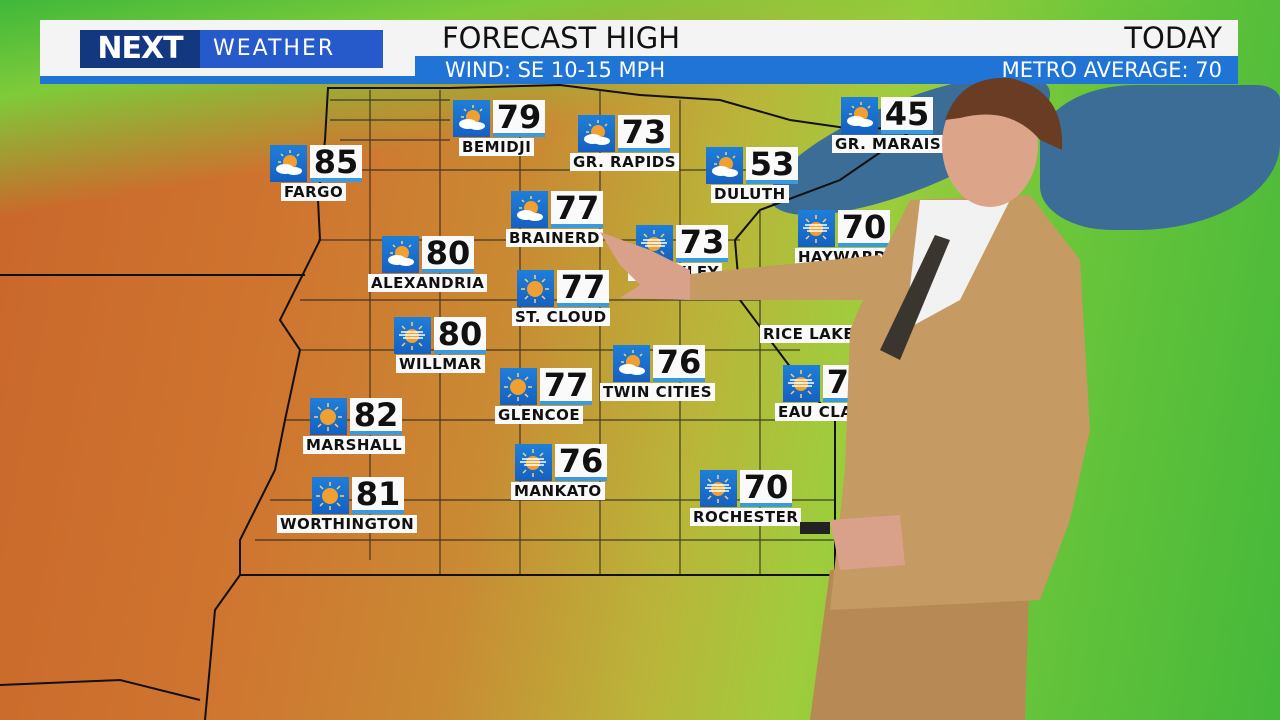 The image size is (1280, 720). Describe the element at coordinates (378, 495) in the screenshot. I see `city-temp: 81` at that location.